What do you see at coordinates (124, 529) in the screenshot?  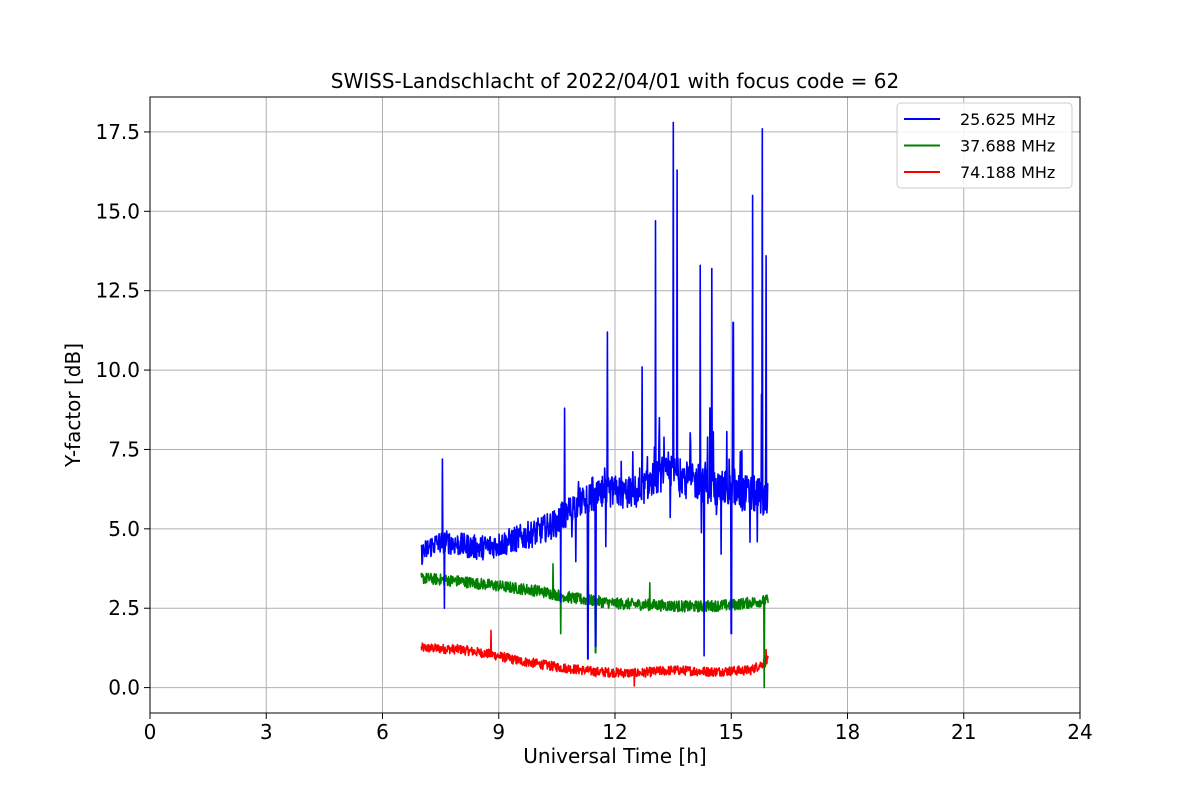 I see `y-tick-label: 5.0` at bounding box center [124, 529].